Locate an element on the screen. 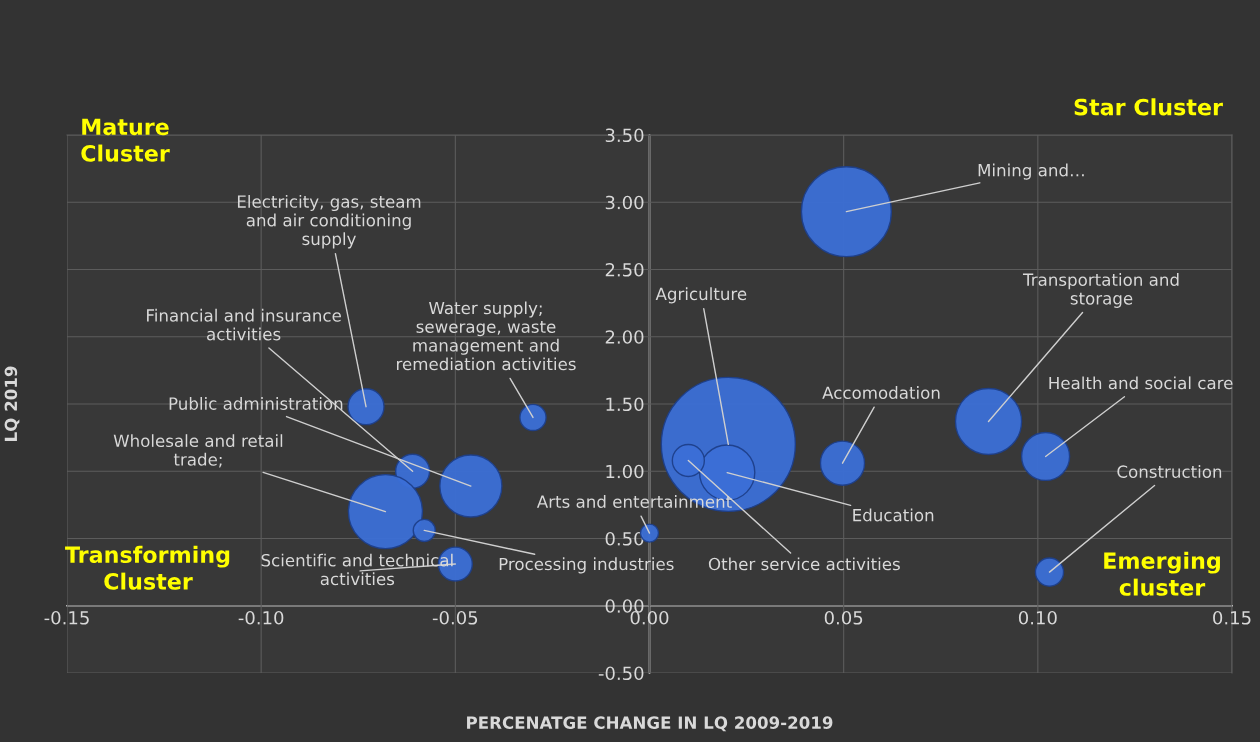  y-tick-label: 0.00 is located at coordinates (624, 606).